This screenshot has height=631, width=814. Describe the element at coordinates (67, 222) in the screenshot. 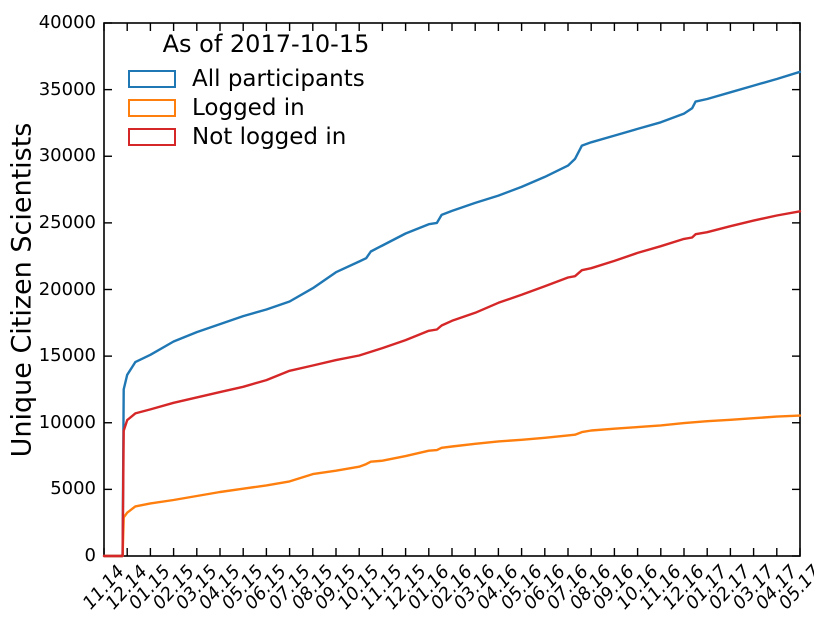

I see `y-tick-label: 25000` at that location.